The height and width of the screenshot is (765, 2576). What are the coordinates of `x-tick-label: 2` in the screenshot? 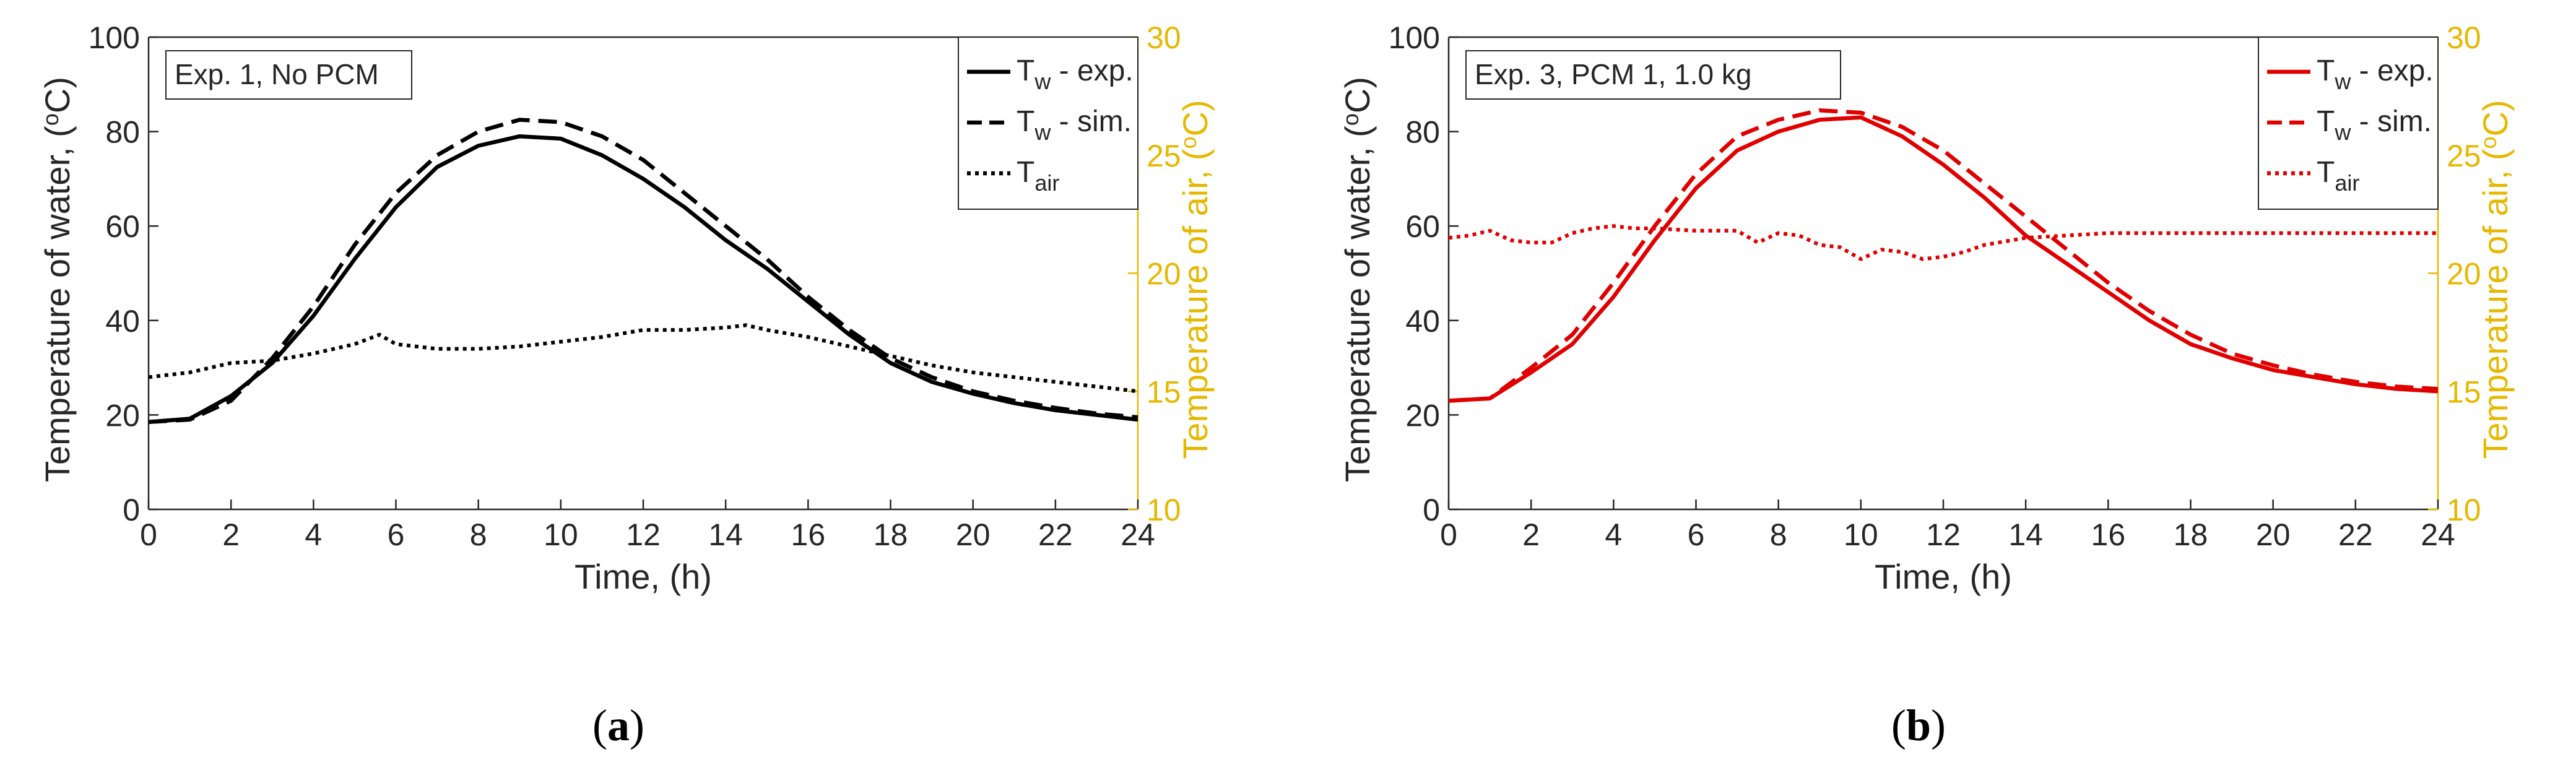 It's located at (1531, 534).